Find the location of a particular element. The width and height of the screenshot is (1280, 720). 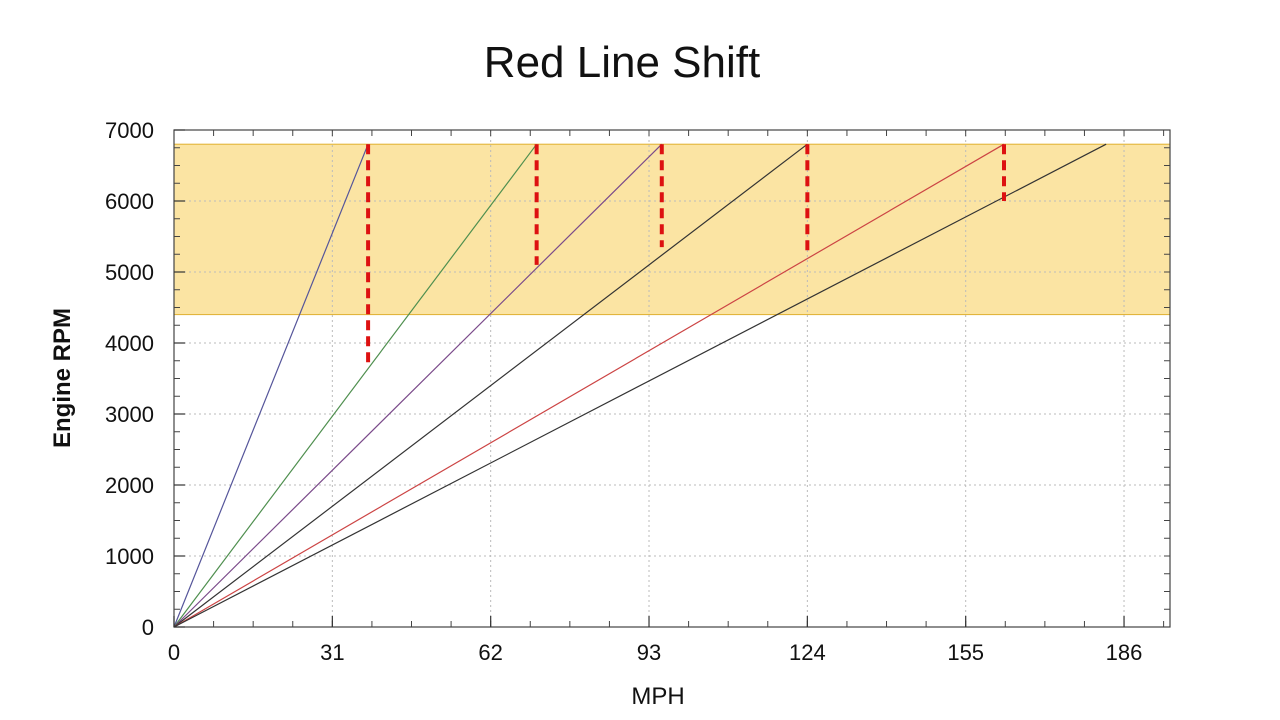

x-tick-label-2: 62 is located at coordinates (490, 652).